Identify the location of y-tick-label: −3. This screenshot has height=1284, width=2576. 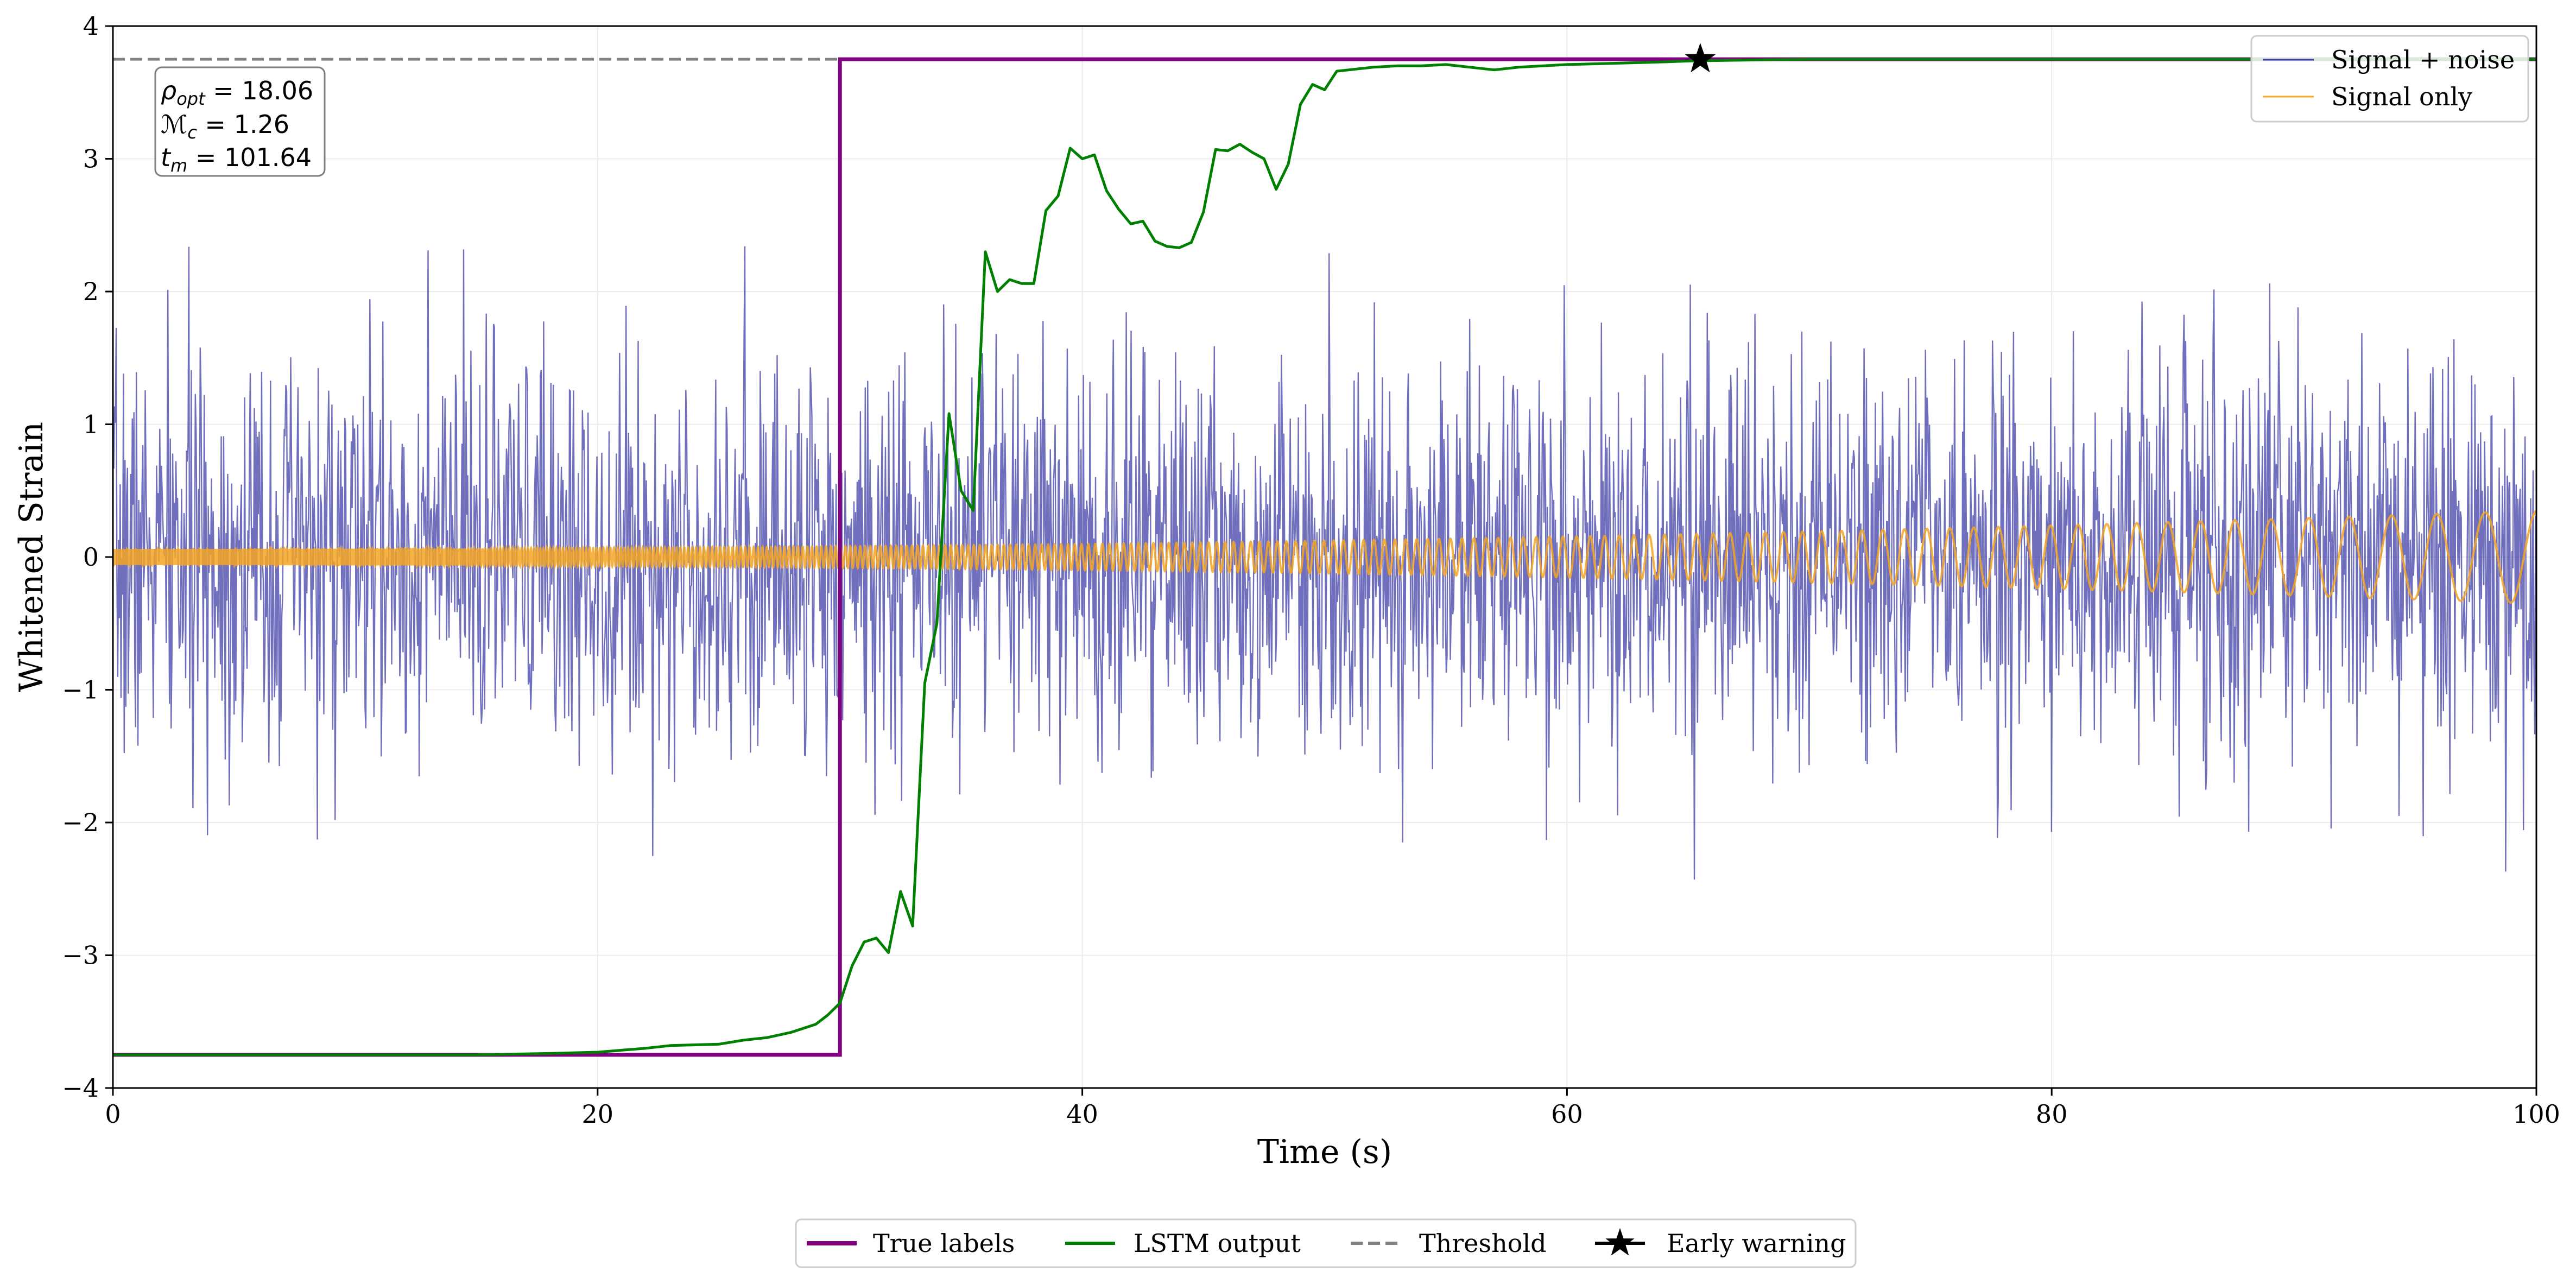
(80, 955).